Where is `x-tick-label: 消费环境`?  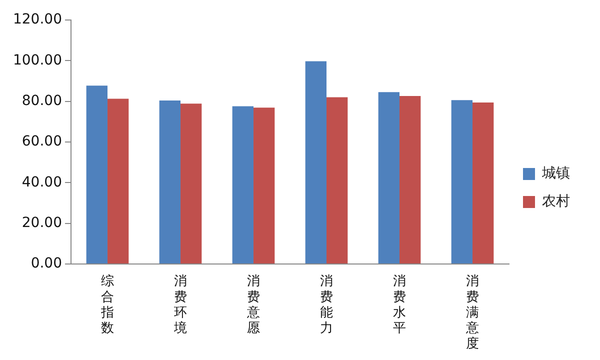
x-tick-label: 消费环境 is located at coordinates (179, 305).